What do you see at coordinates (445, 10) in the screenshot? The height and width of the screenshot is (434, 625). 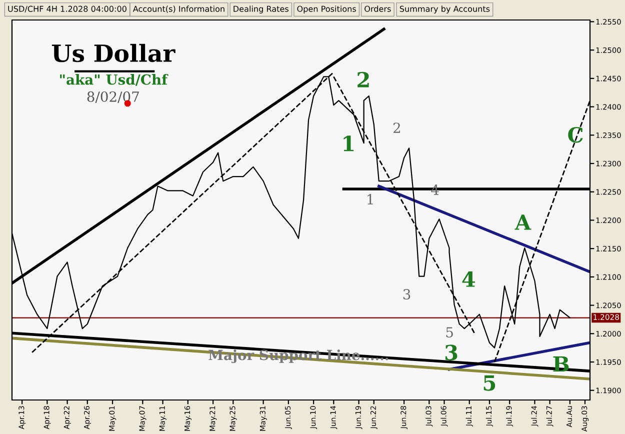 I see `text: Summary by Accounts` at bounding box center [445, 10].